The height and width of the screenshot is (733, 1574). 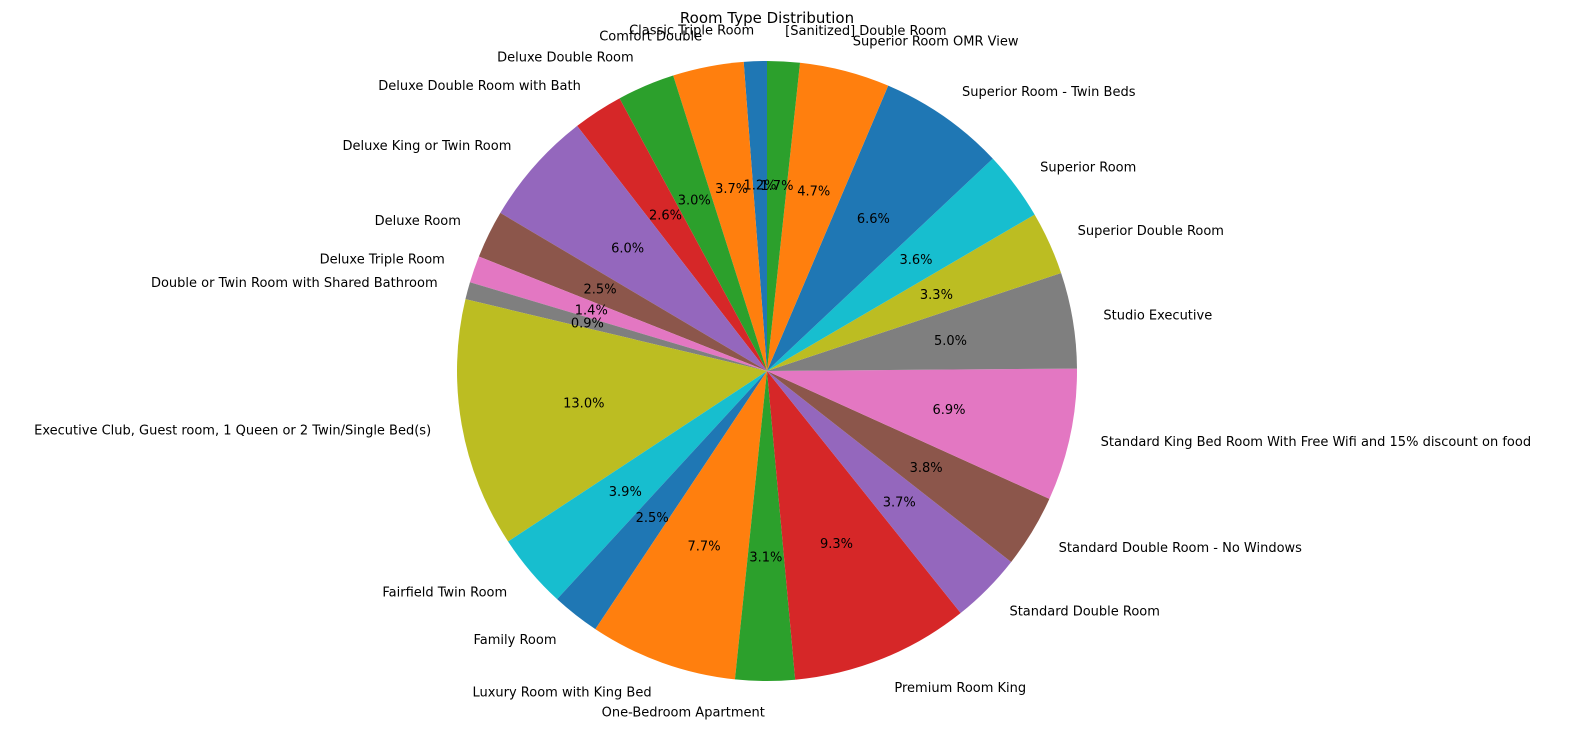 I want to click on slice-category-label: Standard Double Room, so click(x=1084, y=611).